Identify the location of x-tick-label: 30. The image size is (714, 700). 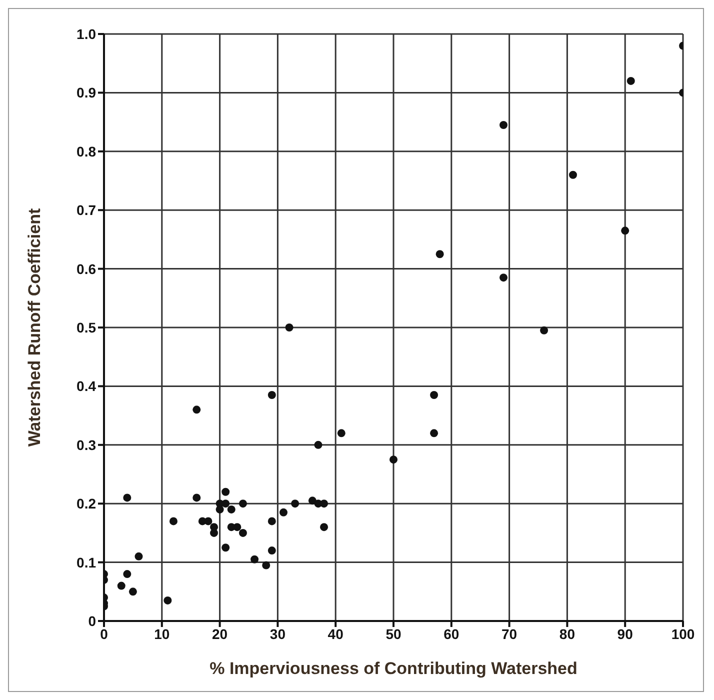
(278, 634).